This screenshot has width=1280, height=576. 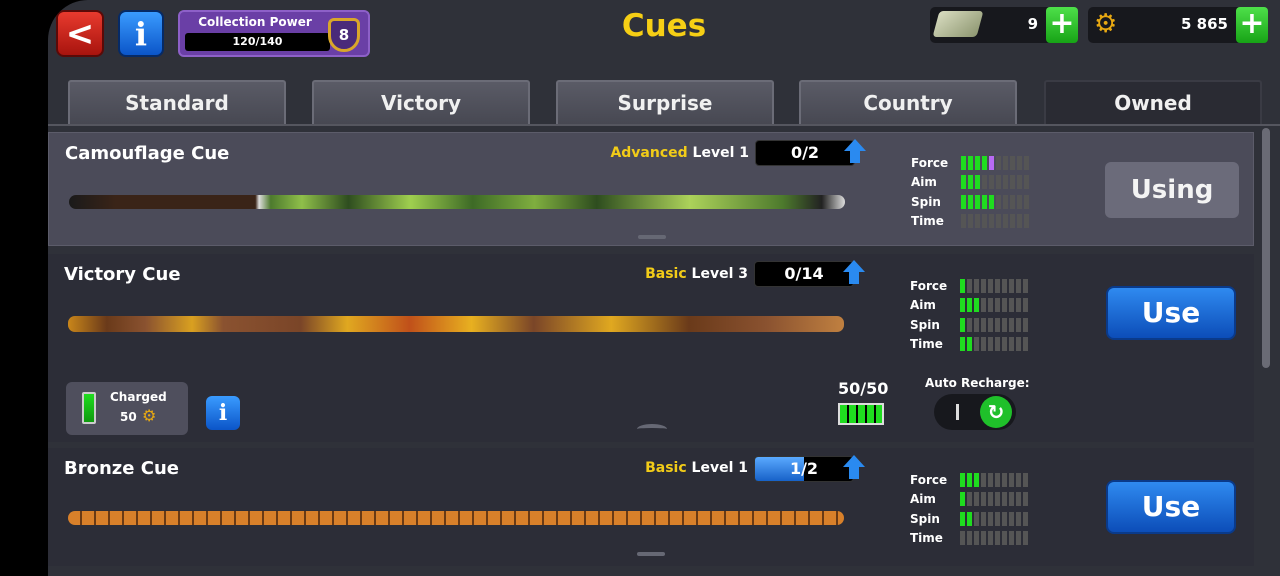 What do you see at coordinates (673, 468) in the screenshot?
I see `cue-level: Basic Level 1` at bounding box center [673, 468].